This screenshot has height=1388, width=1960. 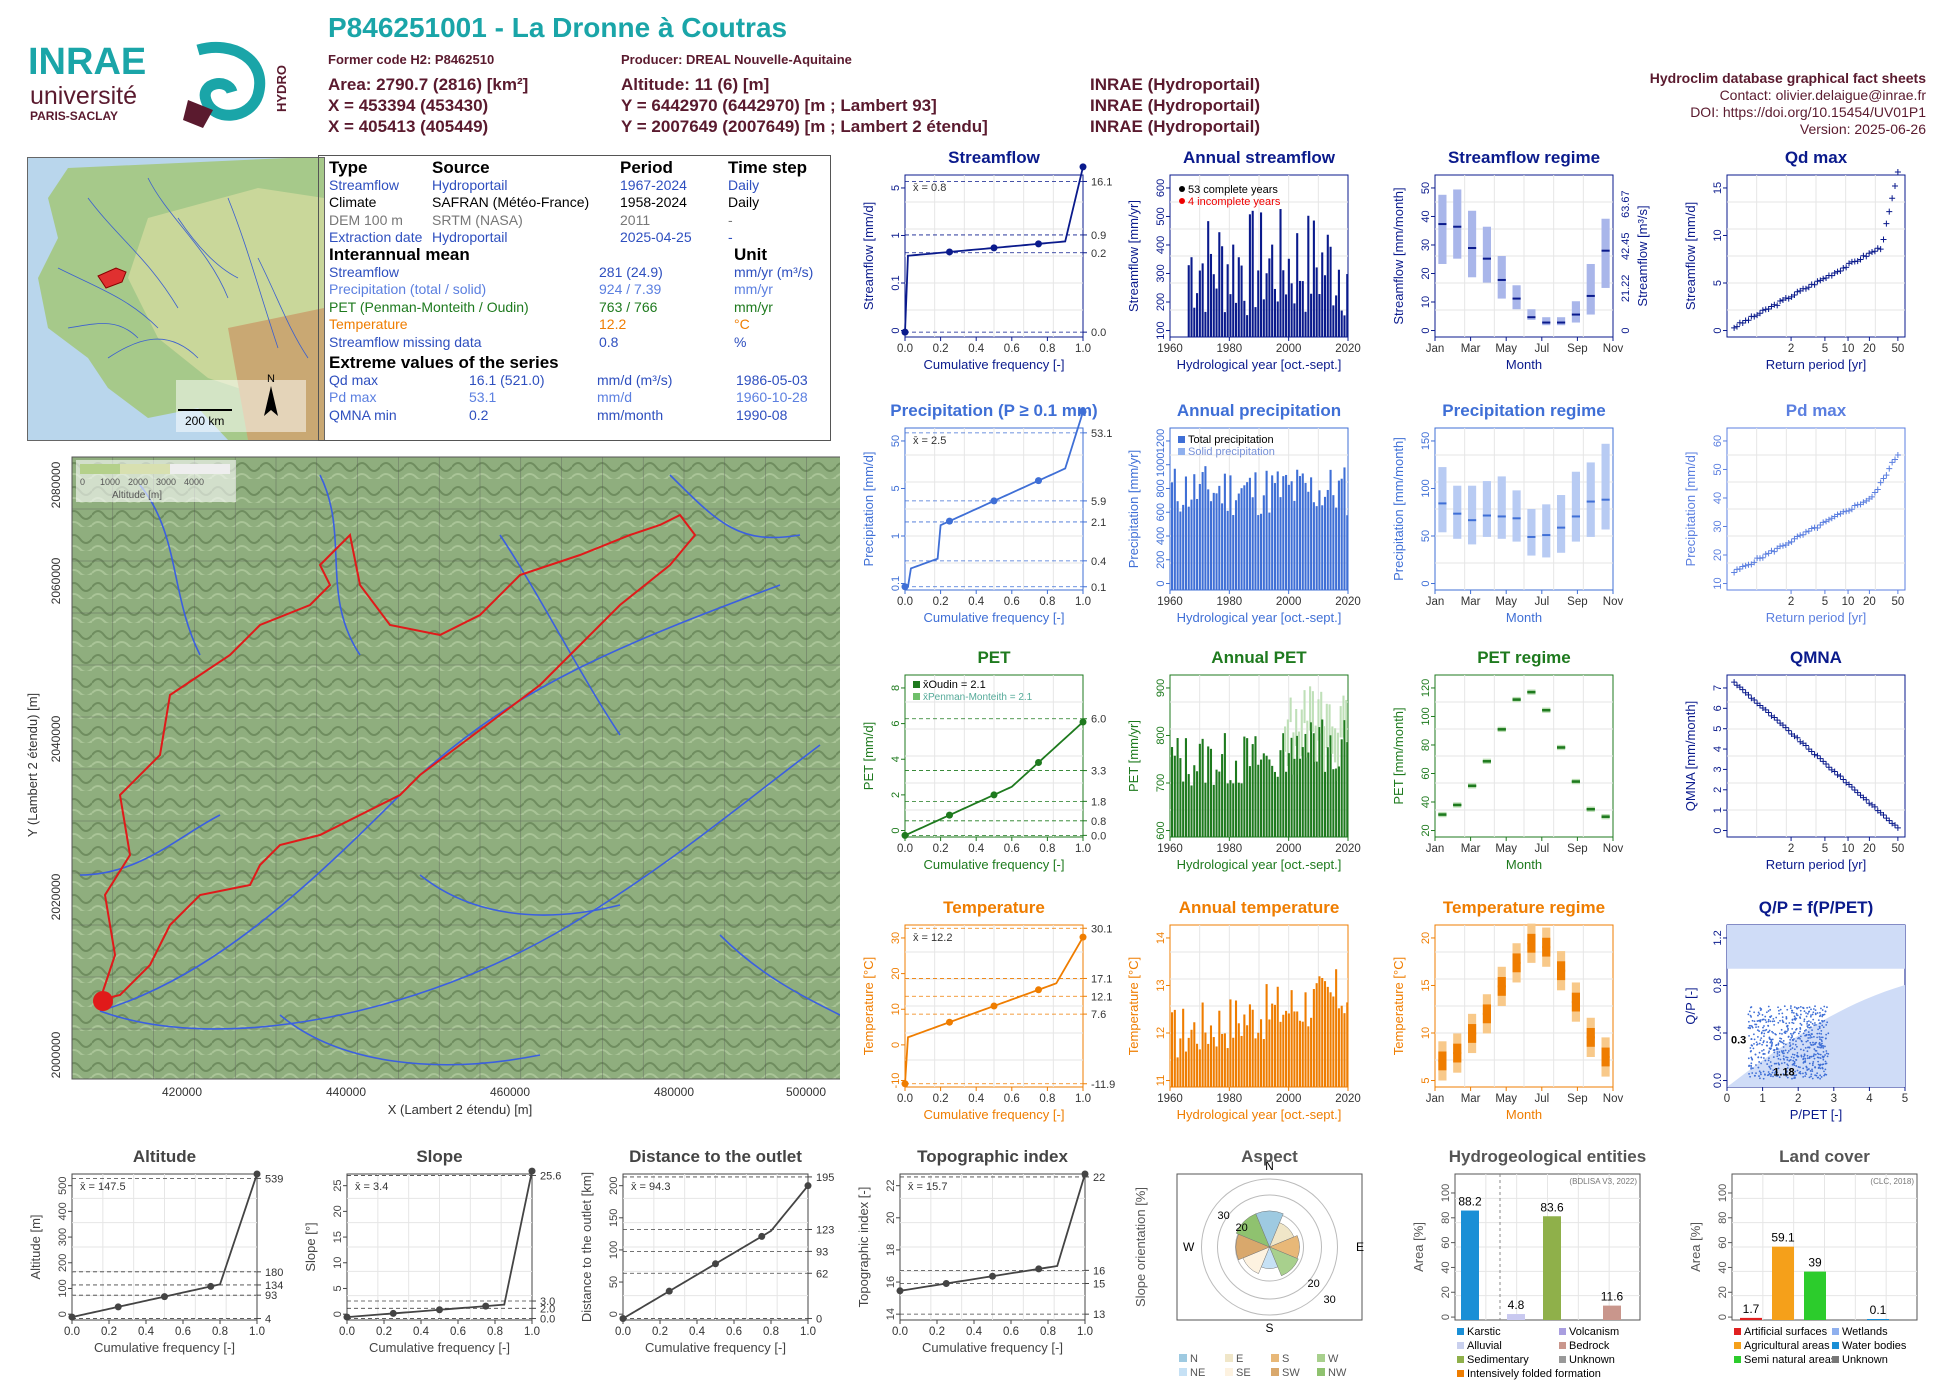 What do you see at coordinates (56, 484) in the screenshot?
I see `map-y-tick: 2080000` at bounding box center [56, 484].